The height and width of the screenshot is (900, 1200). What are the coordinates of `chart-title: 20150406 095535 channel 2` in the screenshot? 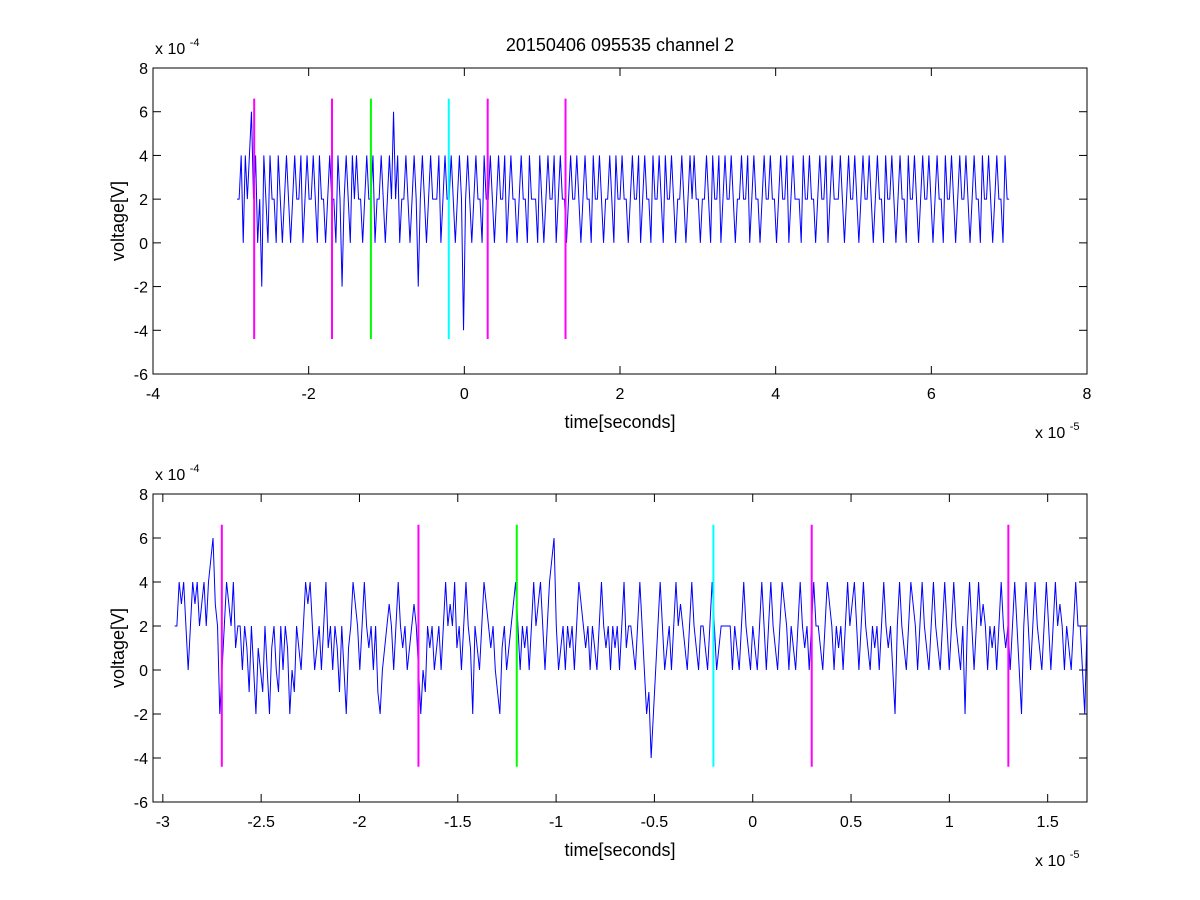 It's located at (620, 45).